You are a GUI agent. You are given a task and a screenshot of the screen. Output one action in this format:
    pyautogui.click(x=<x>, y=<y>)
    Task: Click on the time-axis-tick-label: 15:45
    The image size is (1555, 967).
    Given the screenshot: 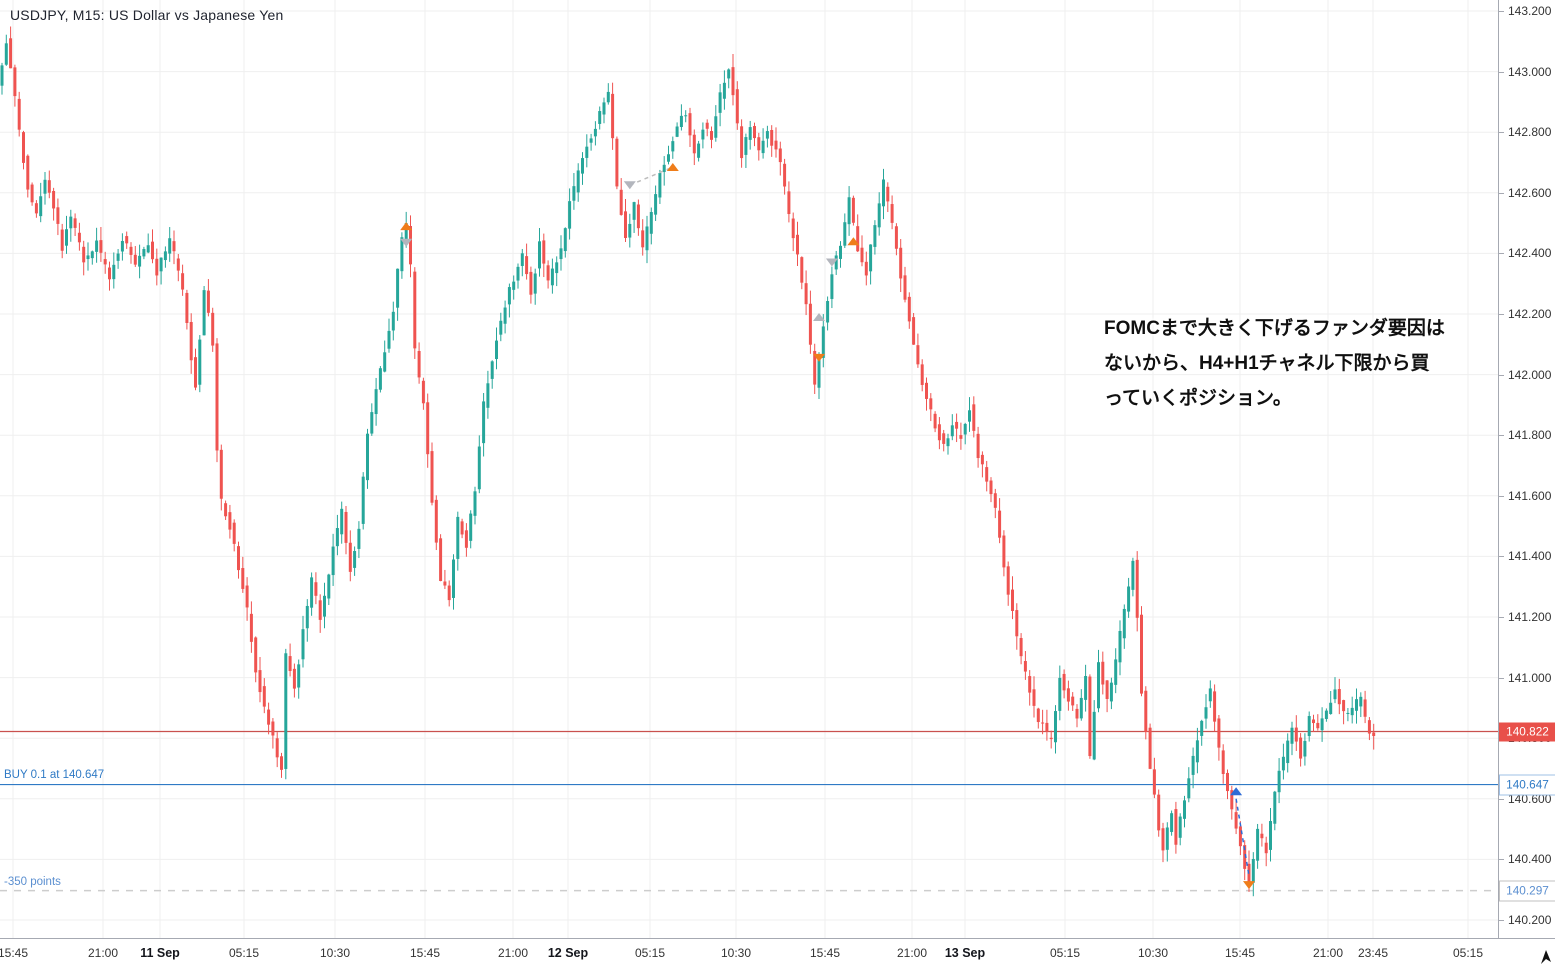 What is the action you would take?
    pyautogui.click(x=825, y=953)
    